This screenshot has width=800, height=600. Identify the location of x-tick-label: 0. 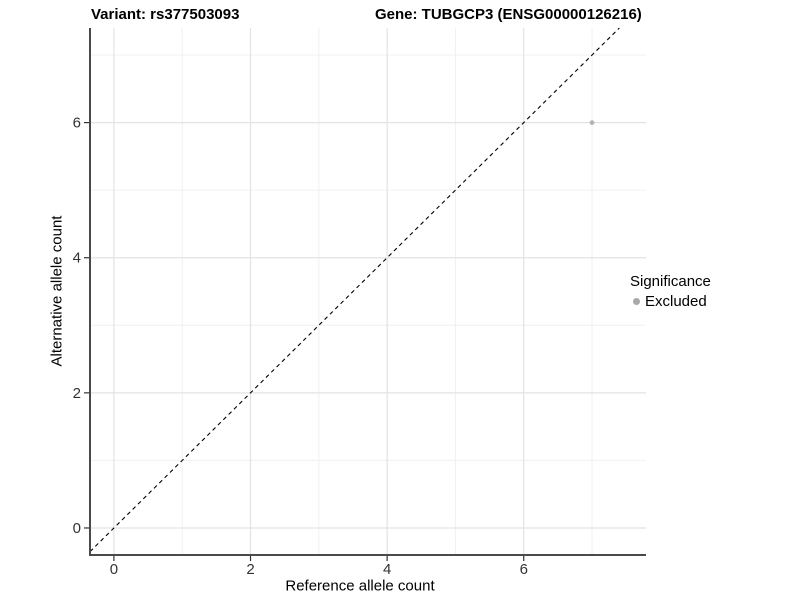
(114, 569).